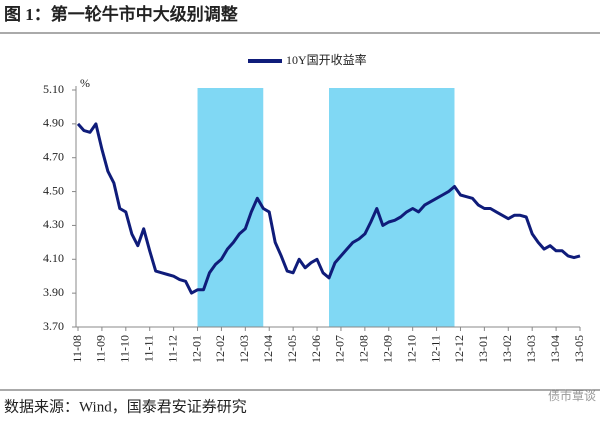 The image size is (600, 423). I want to click on x-tick-label: 12-01, so click(196, 349).